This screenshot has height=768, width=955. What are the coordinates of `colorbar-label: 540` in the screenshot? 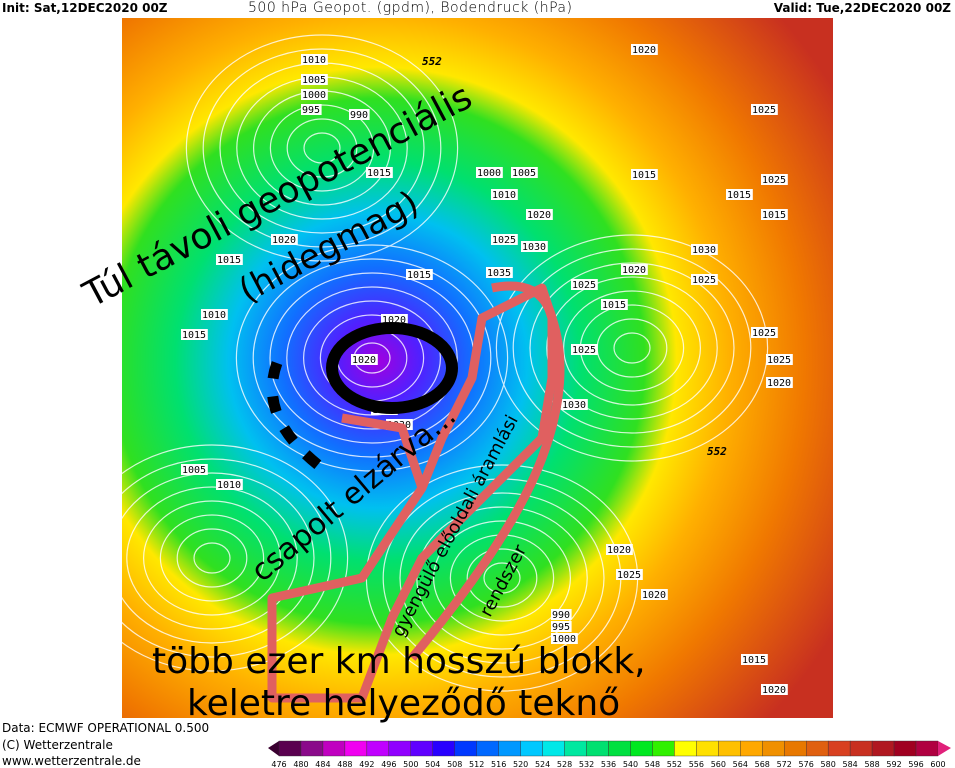 It's located at (630, 764).